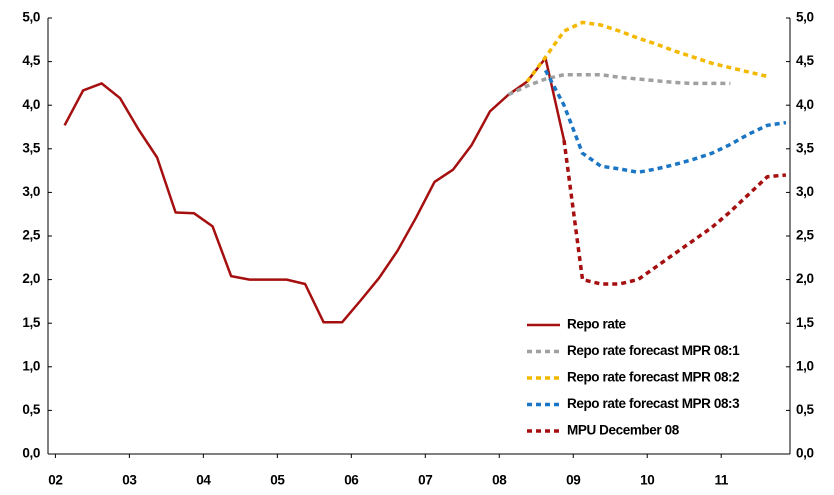 The image size is (834, 495). Describe the element at coordinates (805, 147) in the screenshot. I see `y2-tick-label: 3,5` at that location.